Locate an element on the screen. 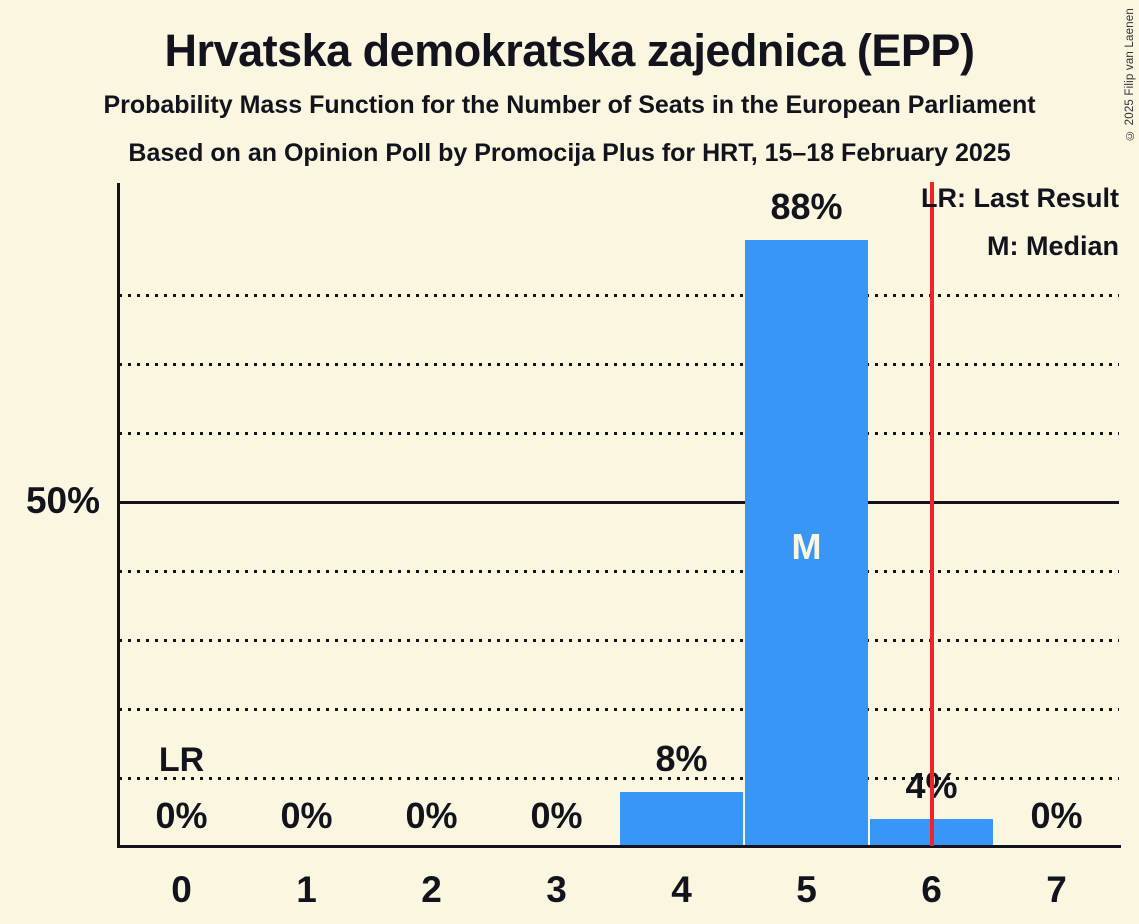  x-axis-label-1: 1 is located at coordinates (306, 889).